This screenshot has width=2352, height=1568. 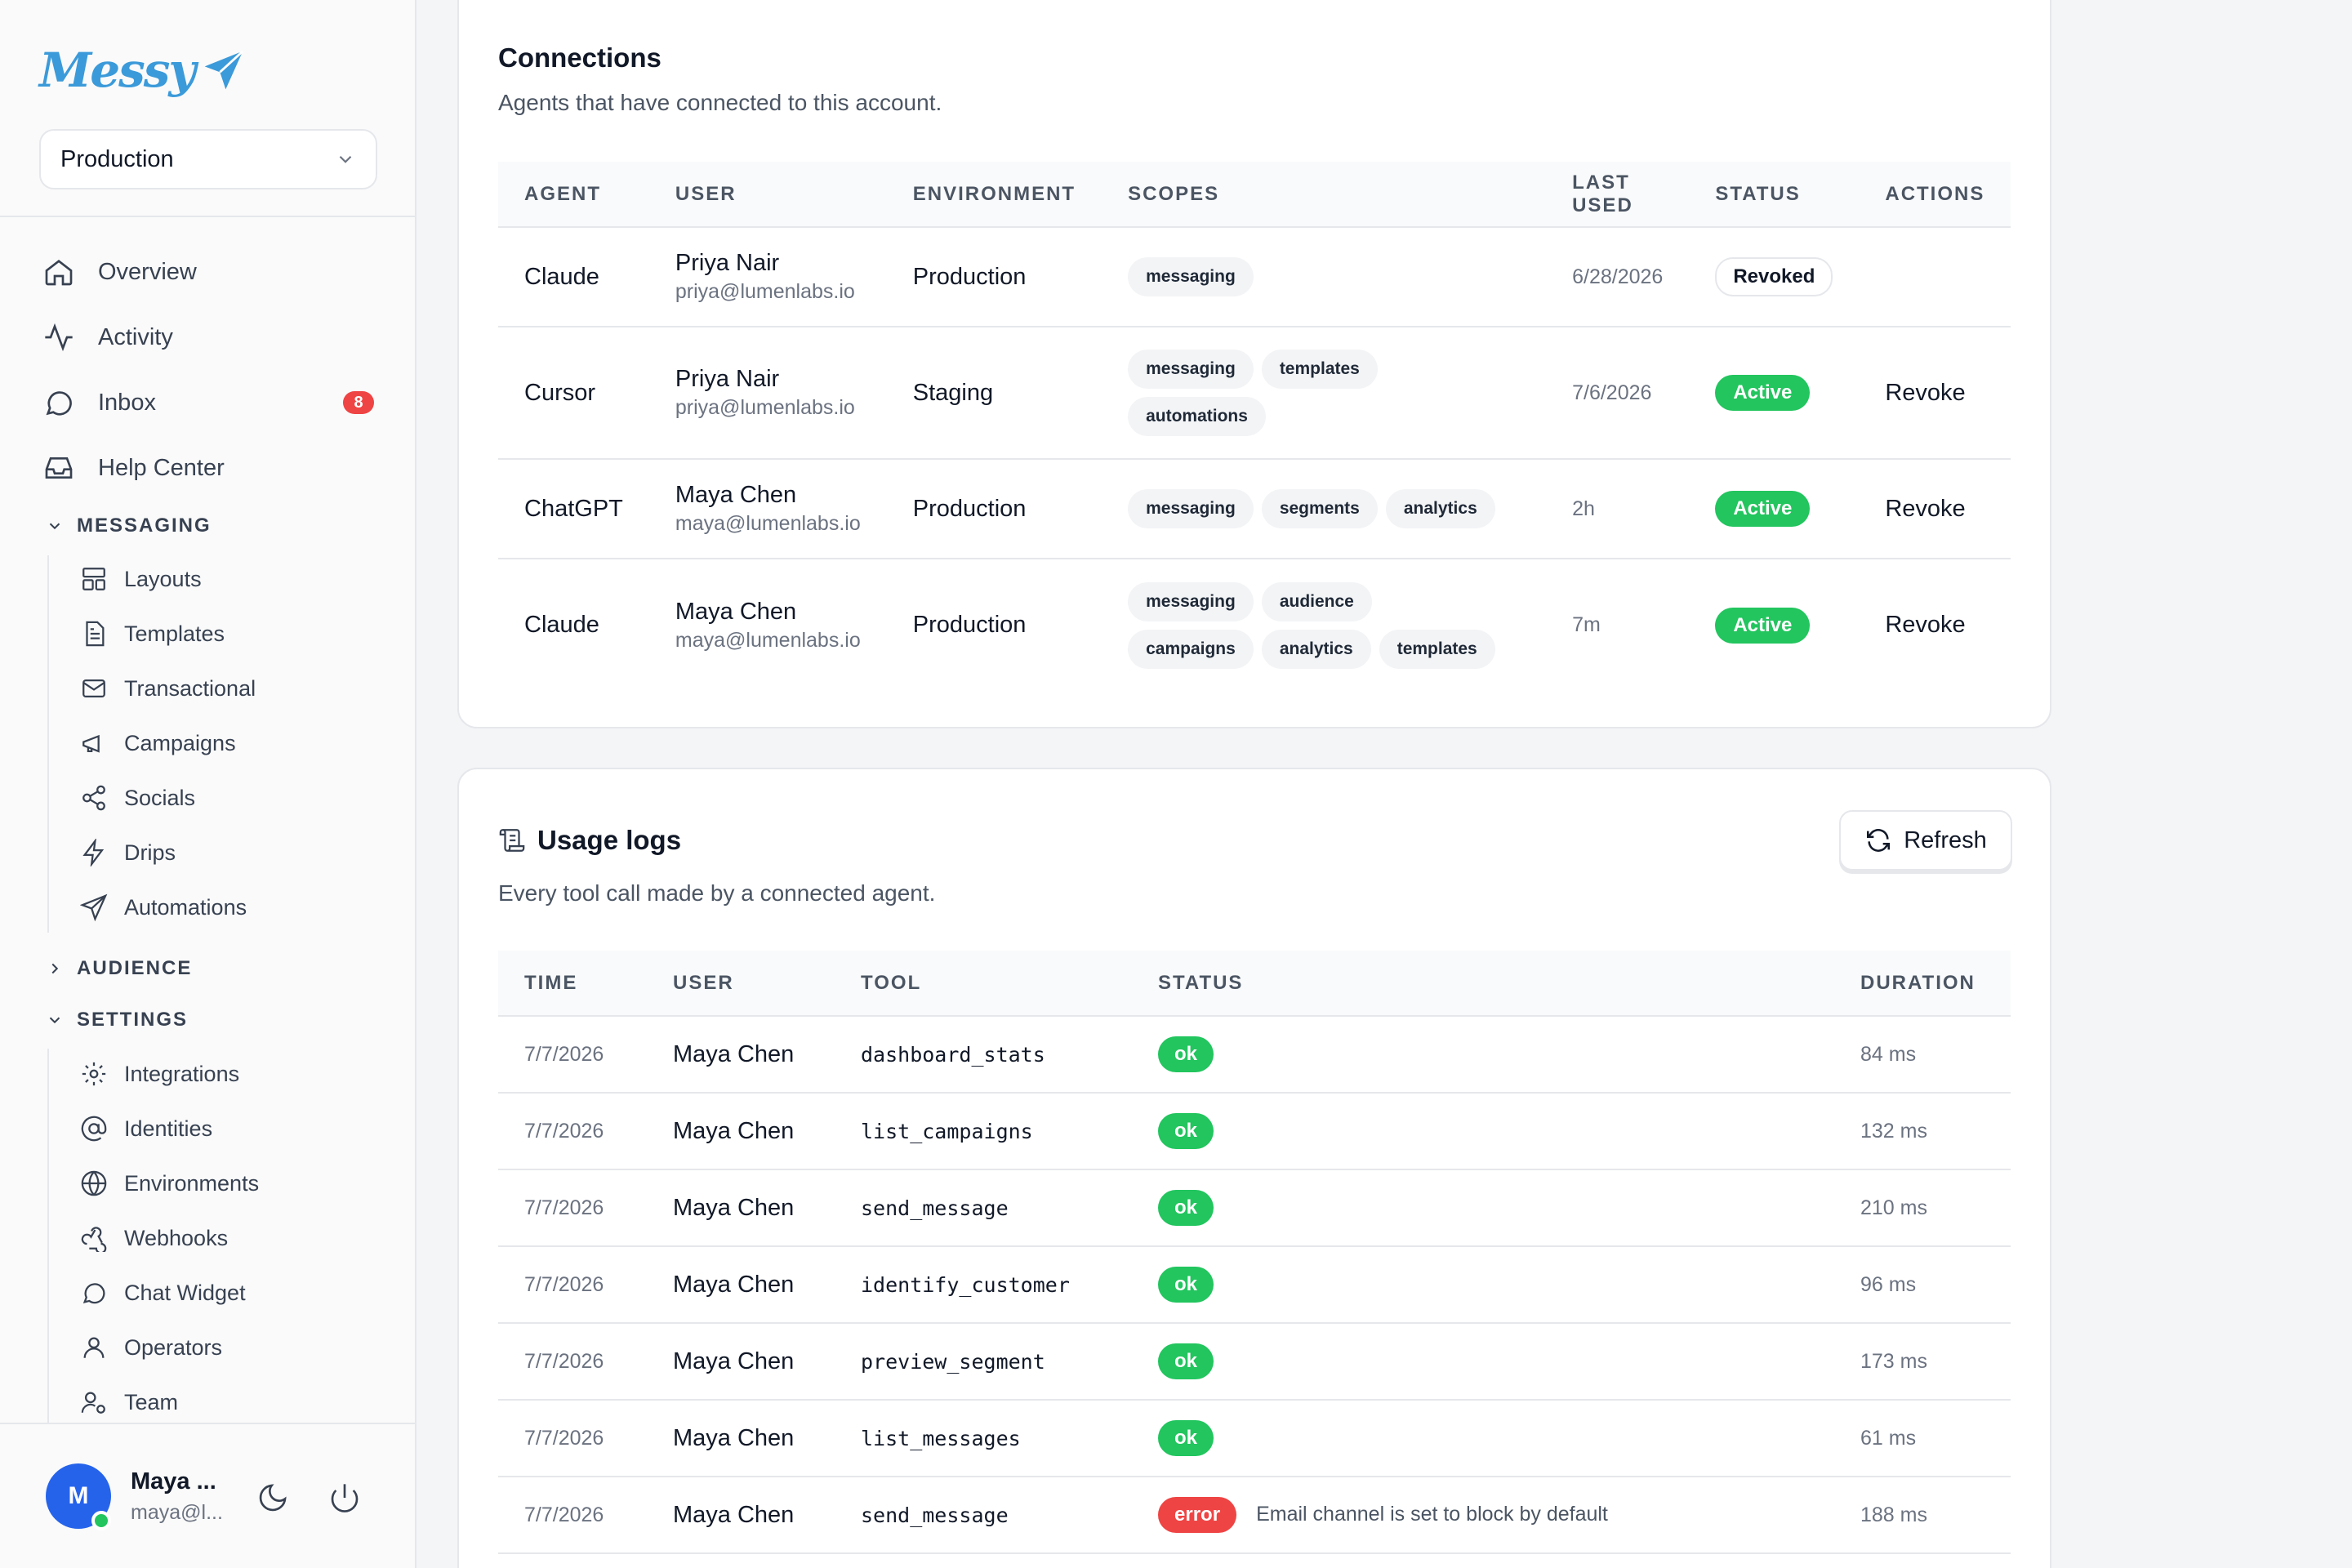 I want to click on user-name: Priya Nair, so click(x=727, y=379).